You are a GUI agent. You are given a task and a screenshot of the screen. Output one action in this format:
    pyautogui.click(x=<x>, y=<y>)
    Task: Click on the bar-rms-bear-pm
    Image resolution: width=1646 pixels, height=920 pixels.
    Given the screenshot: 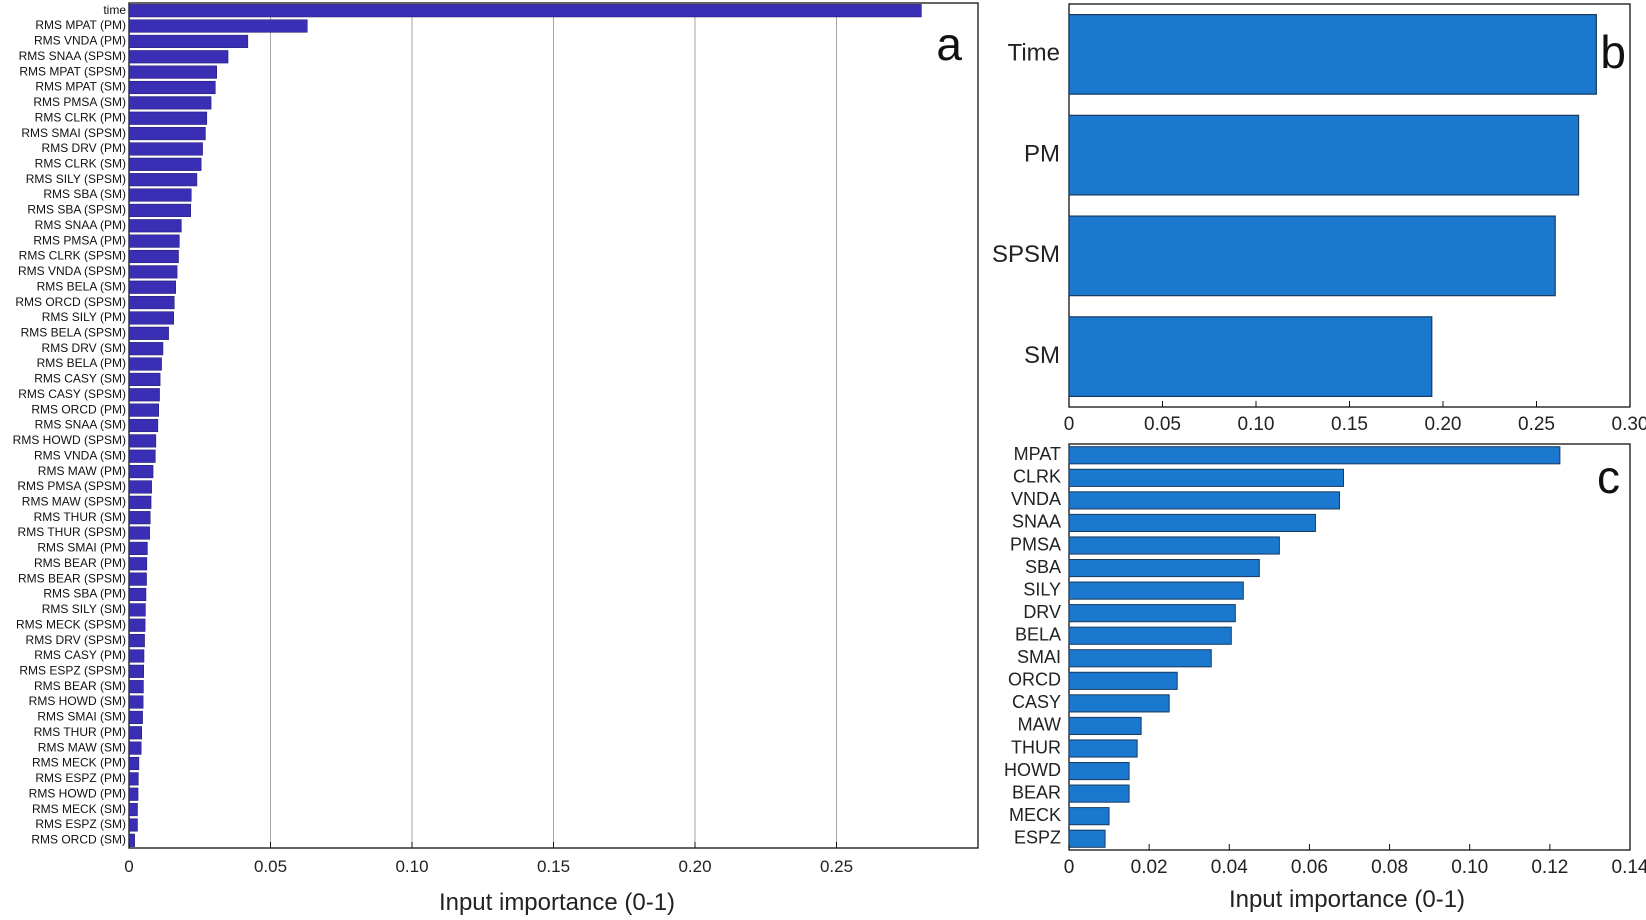 What is the action you would take?
    pyautogui.click(x=138, y=564)
    